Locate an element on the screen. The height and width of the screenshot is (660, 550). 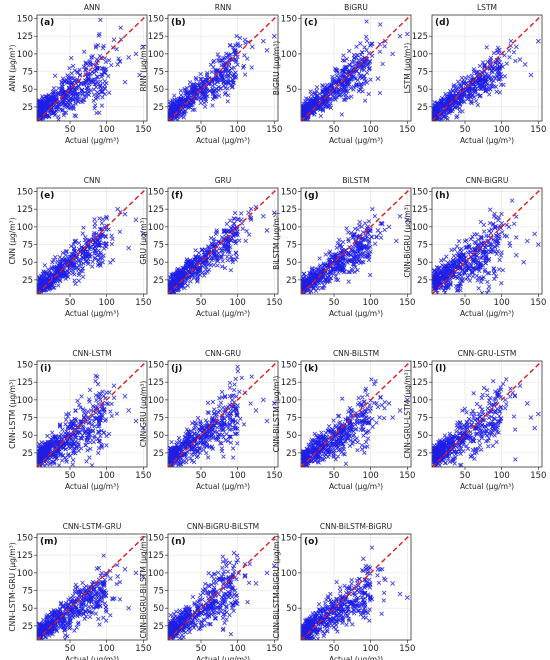
y-tick-label: 100 is located at coordinates (289, 55).